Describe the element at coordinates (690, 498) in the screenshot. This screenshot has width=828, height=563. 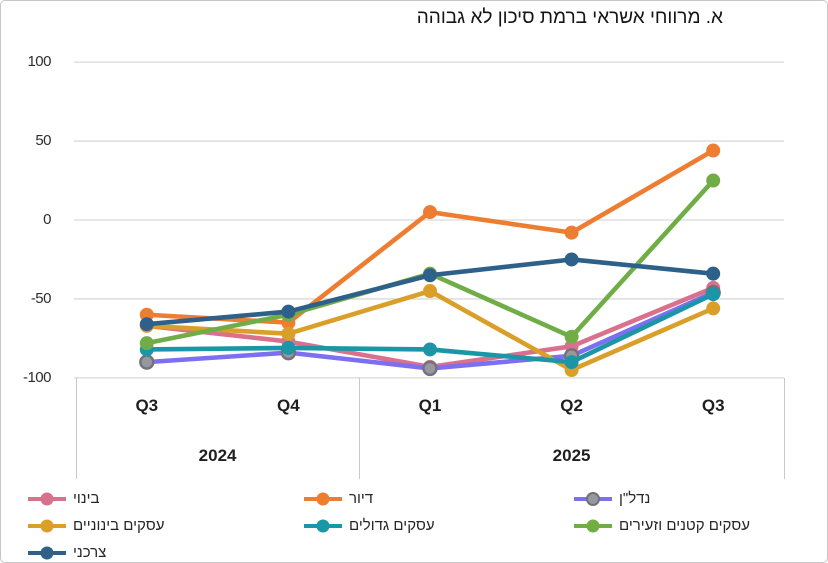
I see `legend-item: נדל"ן` at that location.